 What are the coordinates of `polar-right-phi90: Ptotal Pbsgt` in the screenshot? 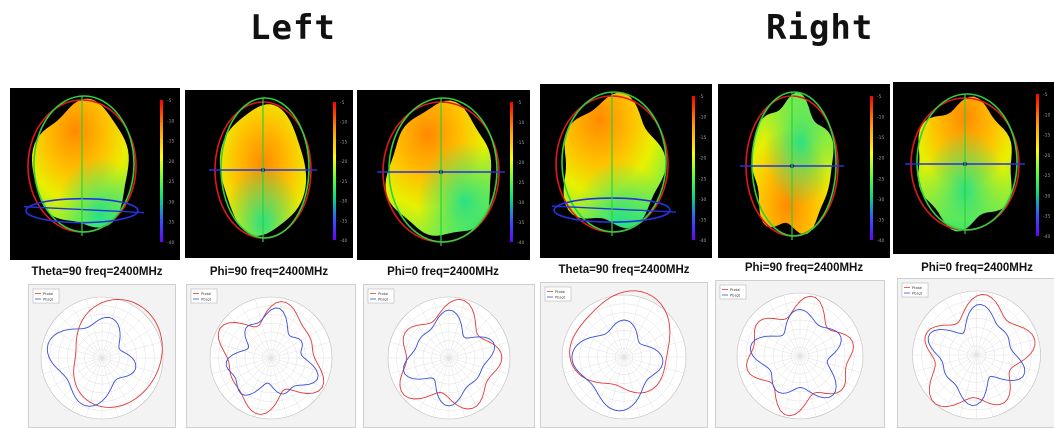 It's located at (800, 354).